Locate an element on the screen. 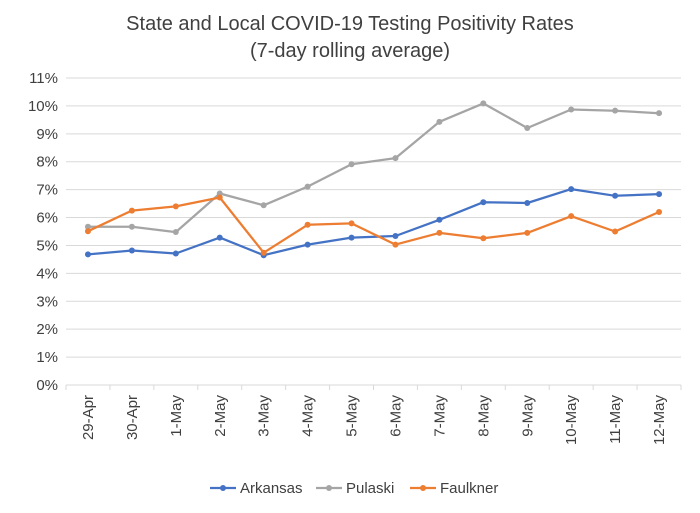 This screenshot has height=513, width=700. series-faulkner is located at coordinates (373, 225).